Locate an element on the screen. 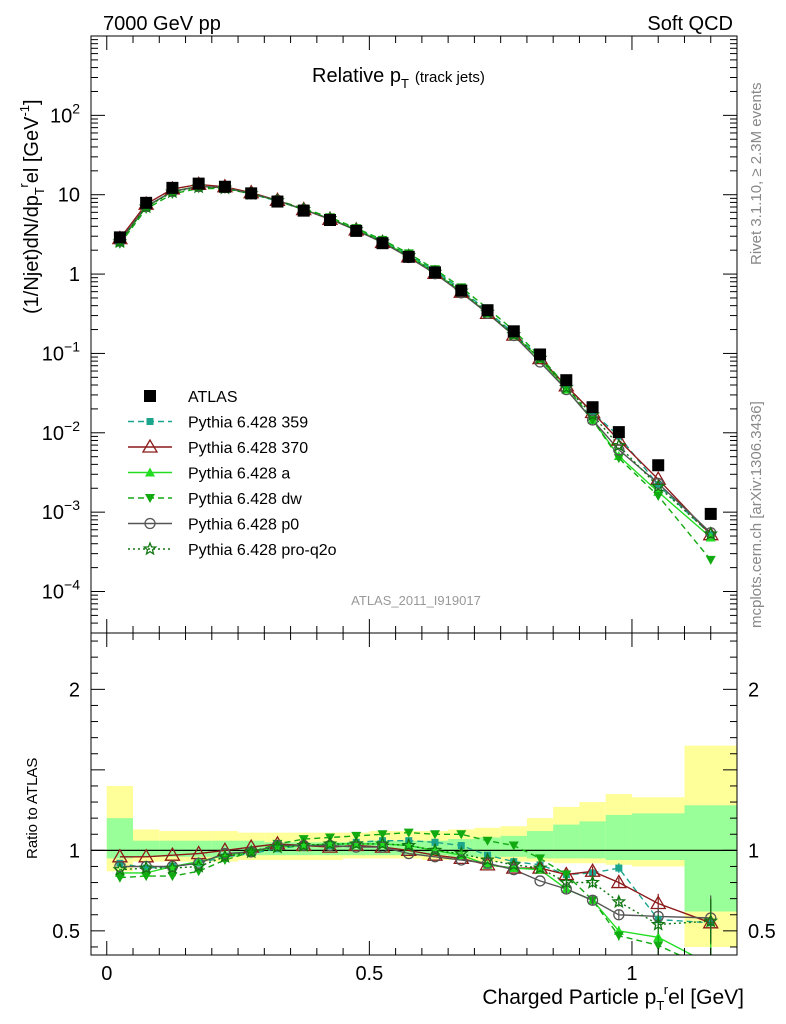  ratio-y-tick-label: 2 is located at coordinates (74, 690).